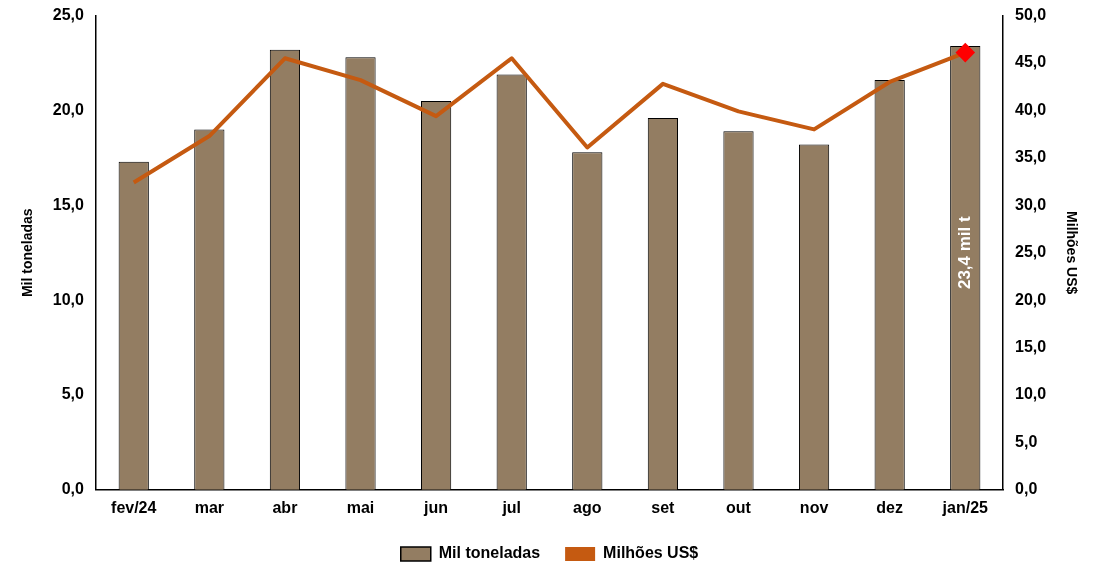  What do you see at coordinates (1031, 394) in the screenshot?
I see `y2-tick-label: 10,0` at bounding box center [1031, 394].